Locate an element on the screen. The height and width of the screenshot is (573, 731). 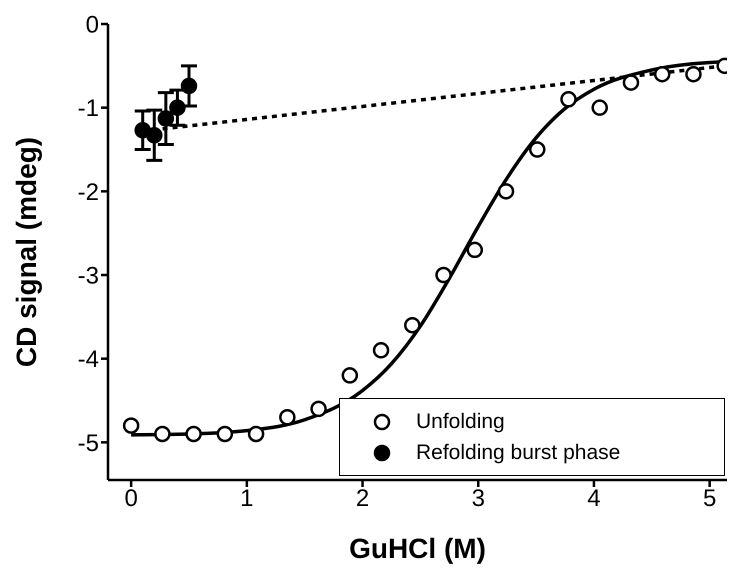
x-tick-label: 2 is located at coordinates (363, 498).